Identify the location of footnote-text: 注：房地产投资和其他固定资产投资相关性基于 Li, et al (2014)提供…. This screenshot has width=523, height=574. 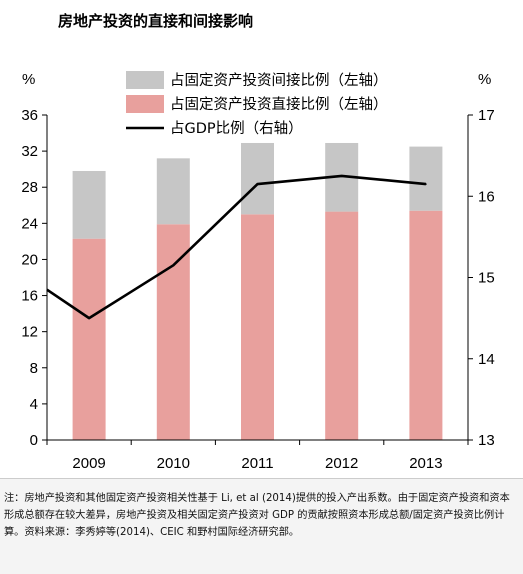
(257, 515).